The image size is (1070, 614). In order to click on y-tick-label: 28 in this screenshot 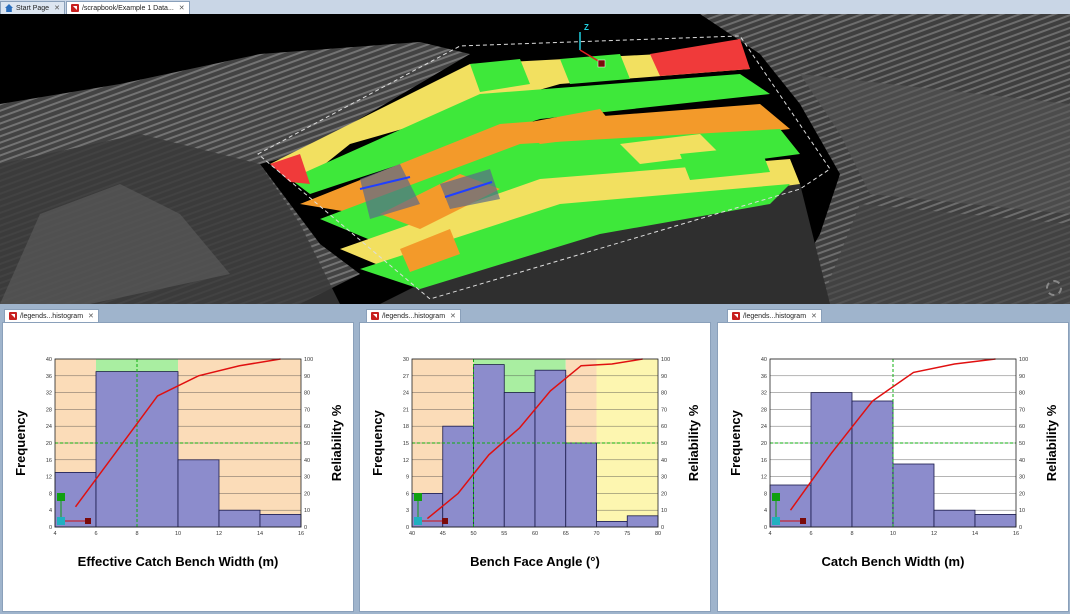, I will do `click(764, 410)`.